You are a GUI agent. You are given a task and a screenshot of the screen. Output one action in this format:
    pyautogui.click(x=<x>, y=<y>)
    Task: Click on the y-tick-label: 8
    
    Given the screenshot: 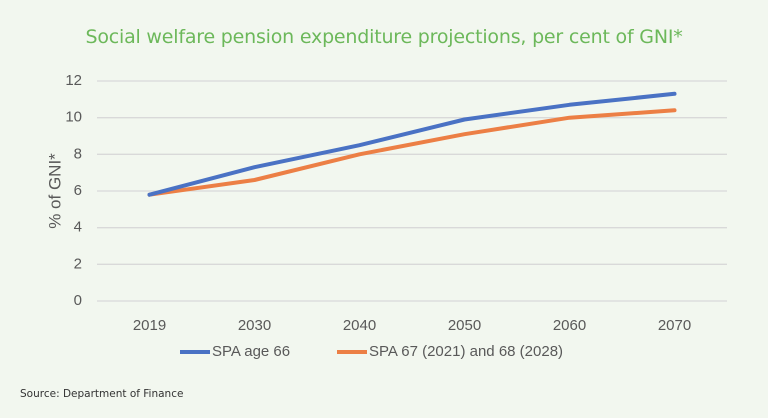 What is the action you would take?
    pyautogui.click(x=78, y=153)
    